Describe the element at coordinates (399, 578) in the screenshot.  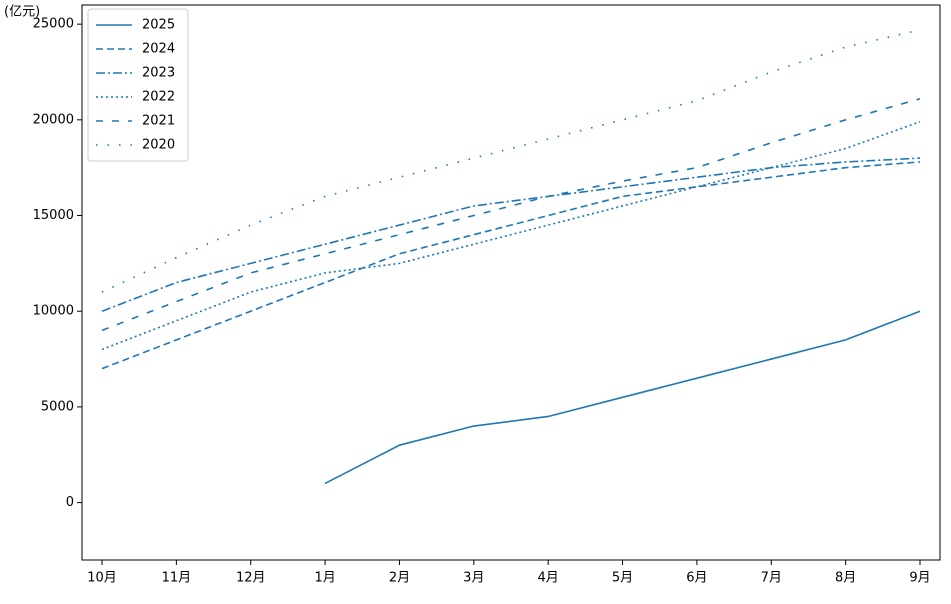
I see `x-tick-label: 2月` at that location.